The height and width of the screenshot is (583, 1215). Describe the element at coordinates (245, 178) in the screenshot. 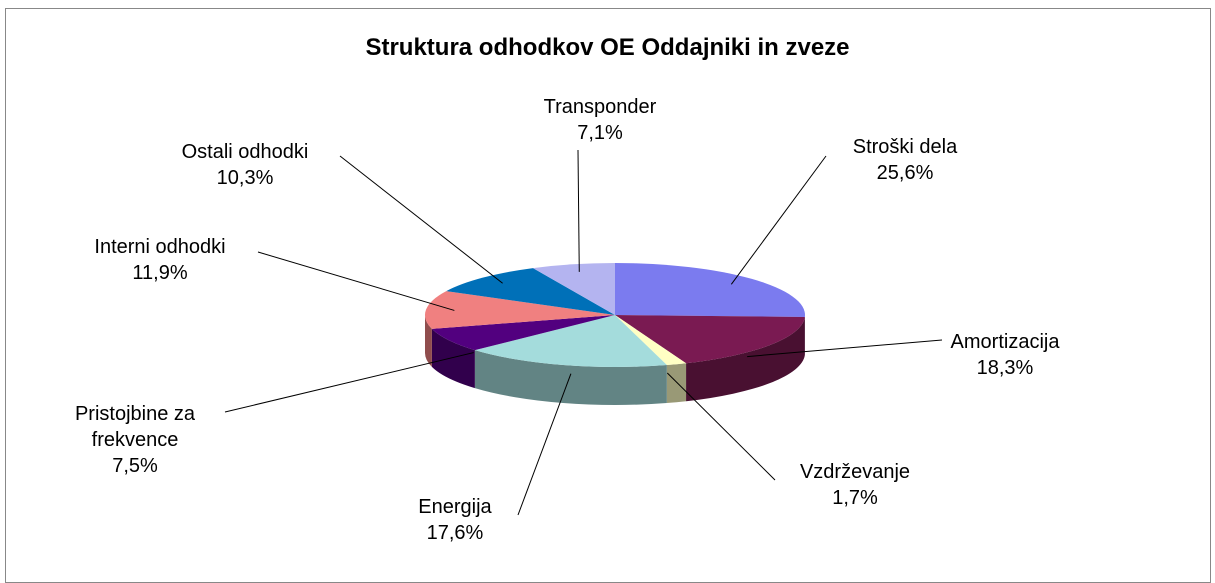

I see `label-text: 10,3%` at that location.